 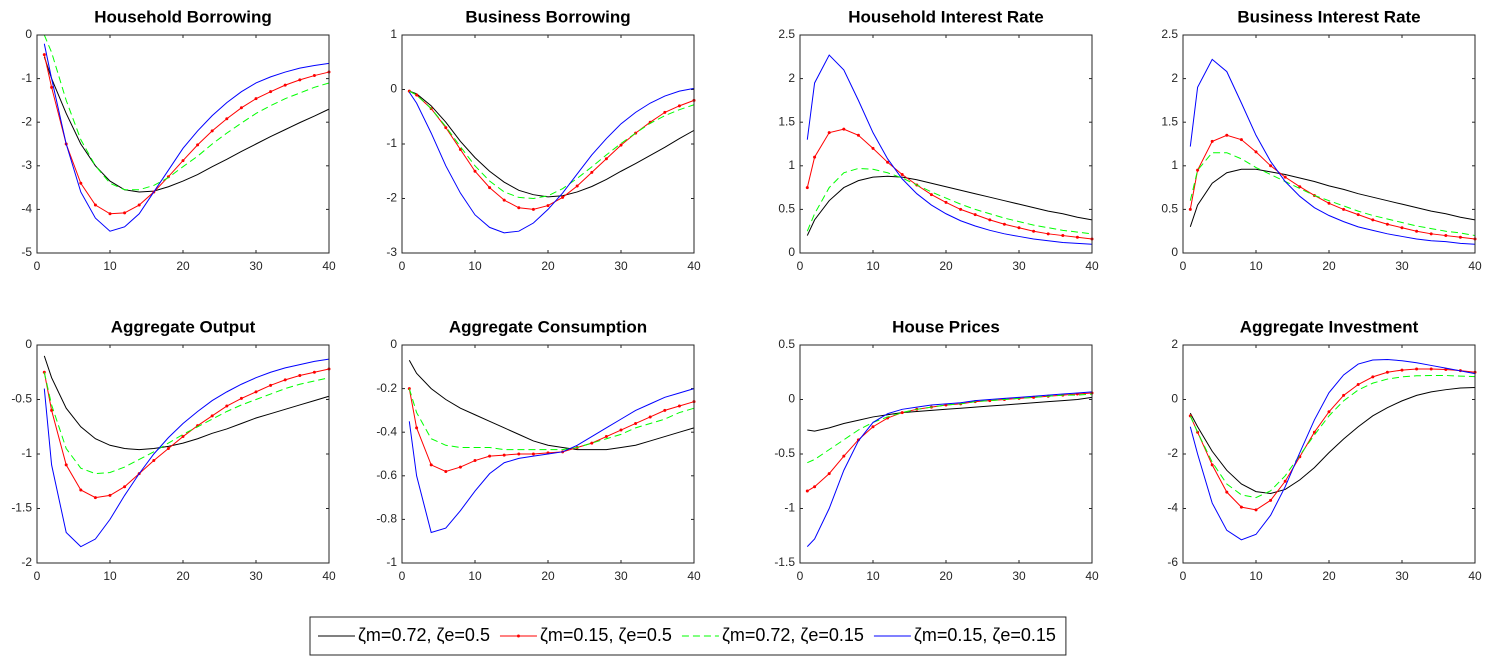 What do you see at coordinates (784, 453) in the screenshot?
I see `y-tick-label: -0.5` at bounding box center [784, 453].